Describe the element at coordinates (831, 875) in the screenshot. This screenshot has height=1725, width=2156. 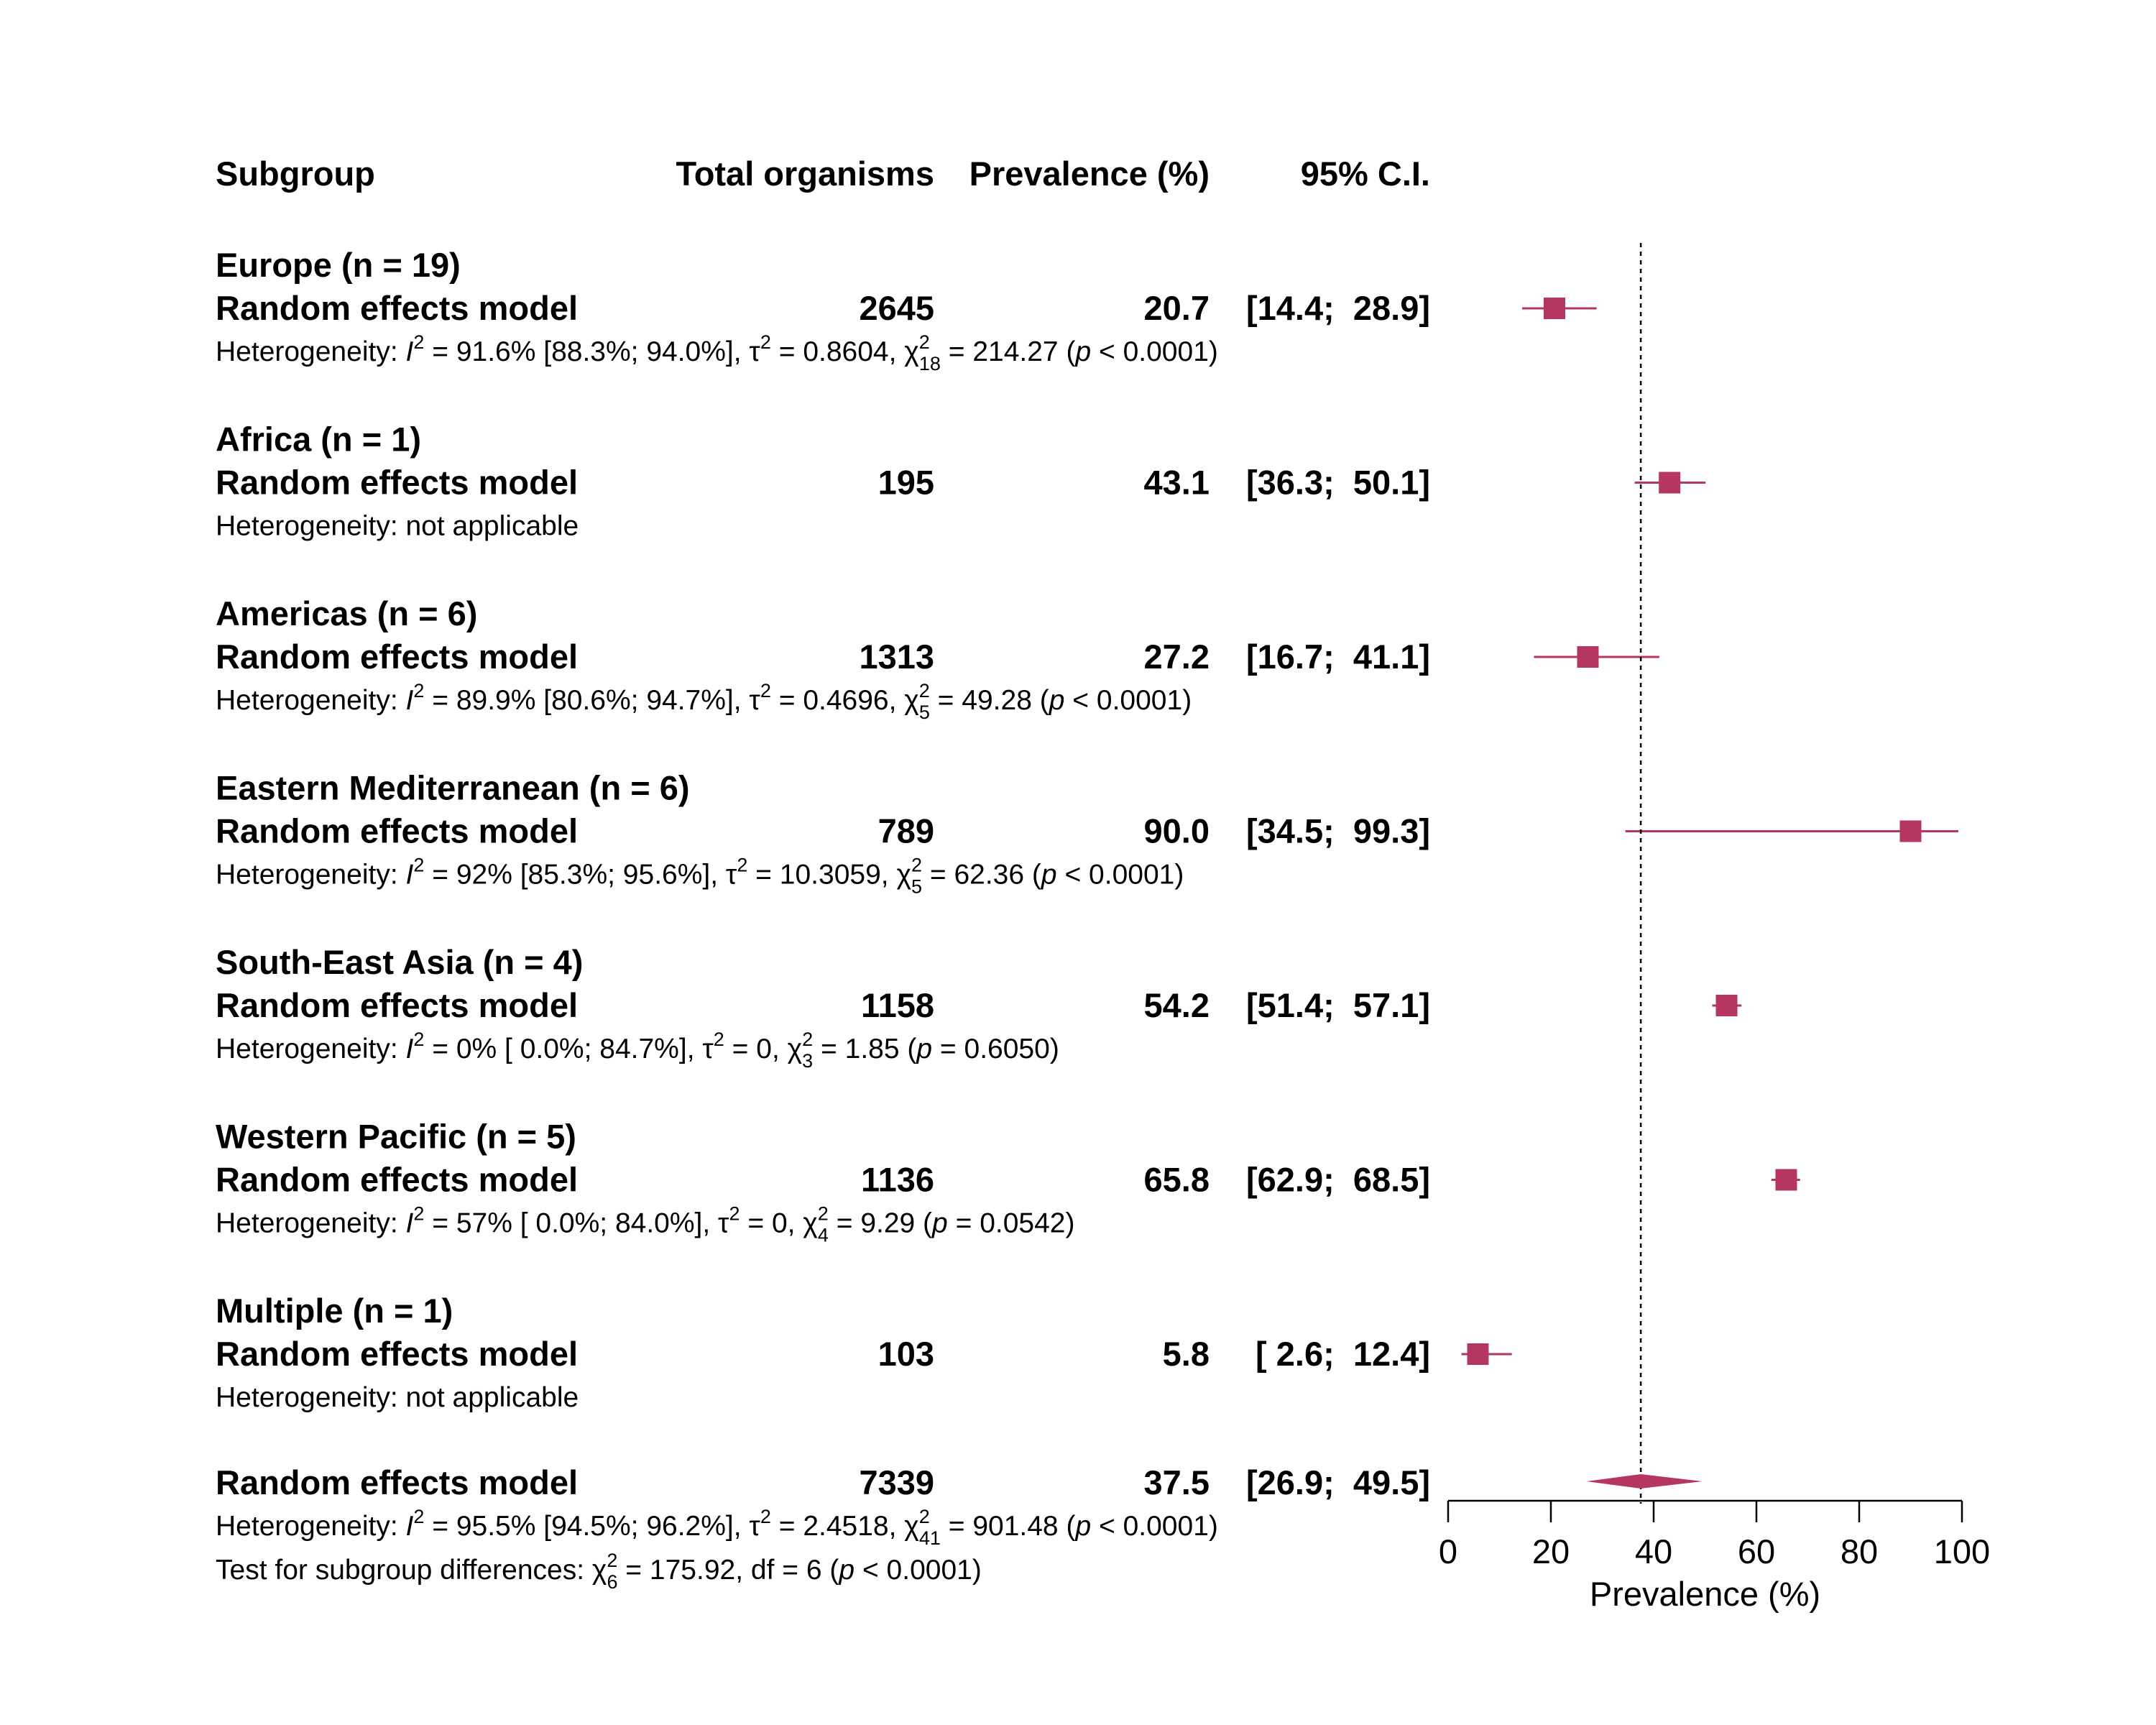
I see `het-part: 10.3059` at that location.